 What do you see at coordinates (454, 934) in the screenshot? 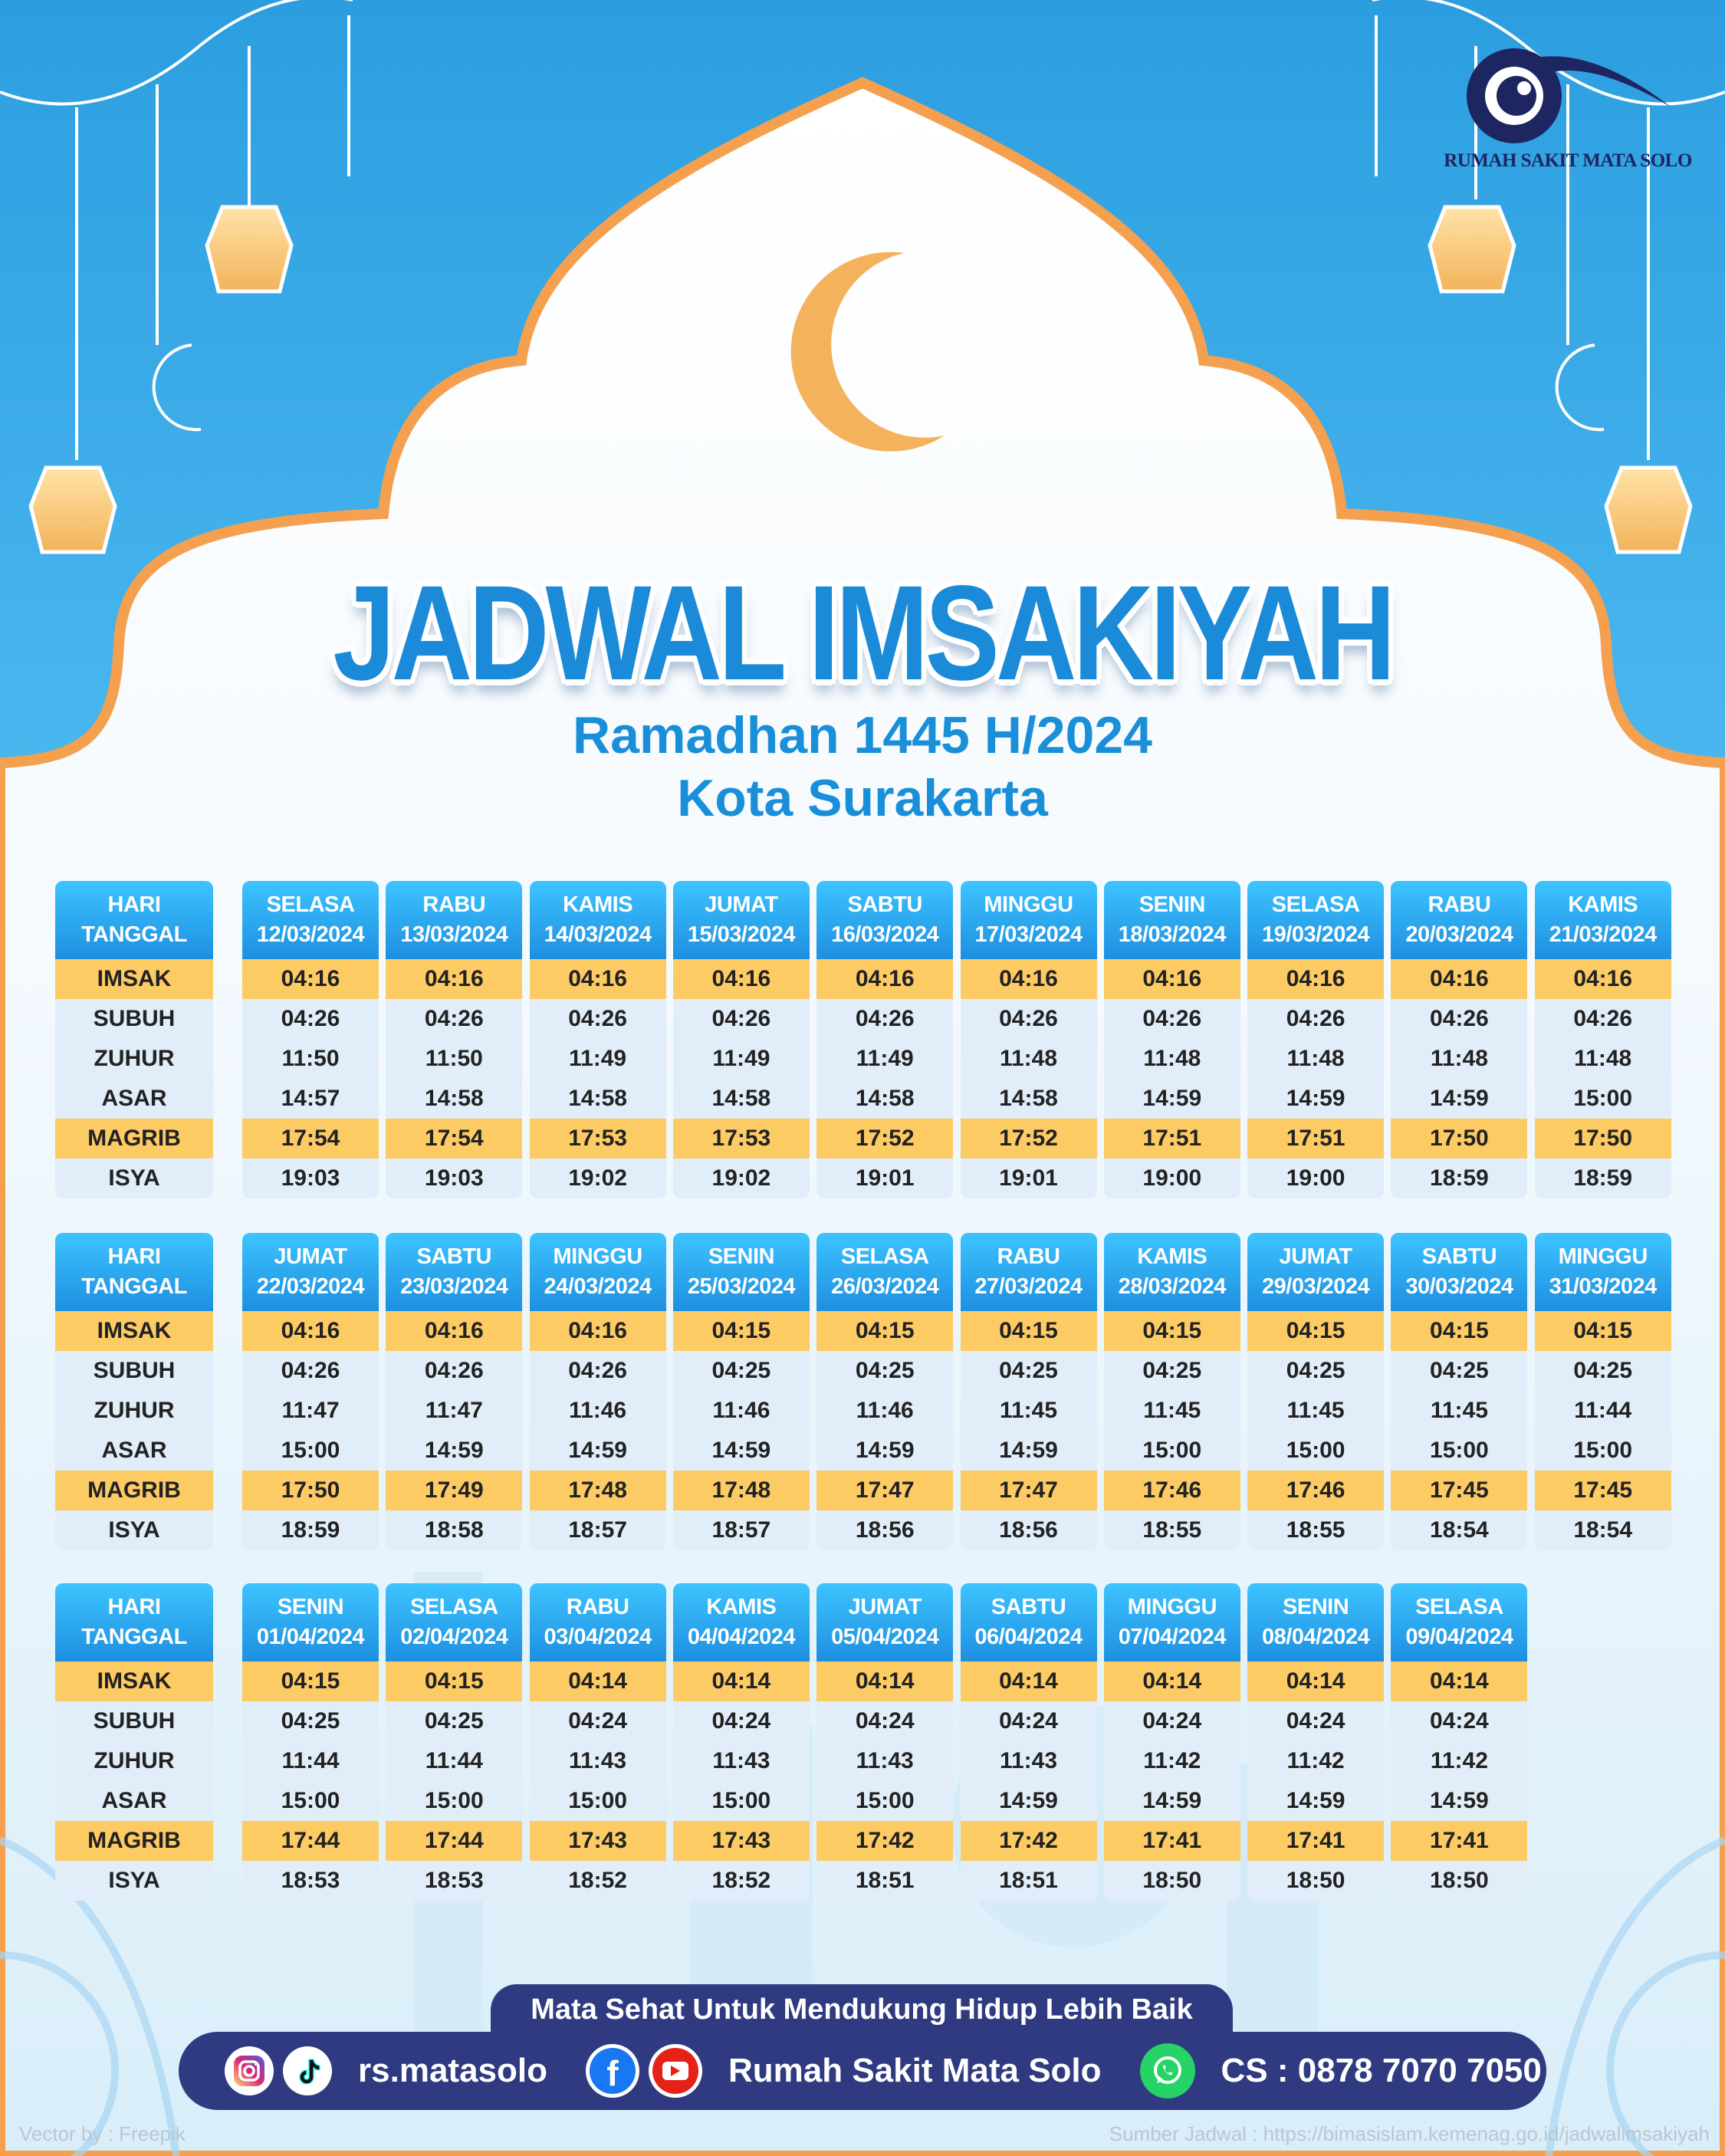
I see `day-date: 13/03/2024` at bounding box center [454, 934].